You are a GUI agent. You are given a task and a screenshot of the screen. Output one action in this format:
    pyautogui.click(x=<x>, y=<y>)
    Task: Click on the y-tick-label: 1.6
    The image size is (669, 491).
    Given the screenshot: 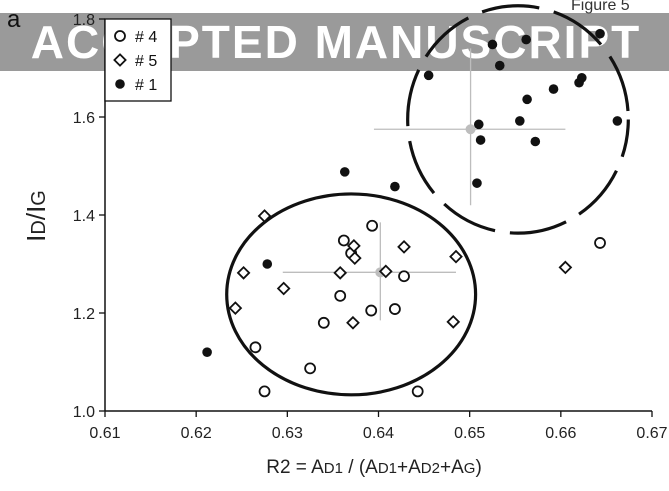 What is the action you would take?
    pyautogui.click(x=84, y=118)
    